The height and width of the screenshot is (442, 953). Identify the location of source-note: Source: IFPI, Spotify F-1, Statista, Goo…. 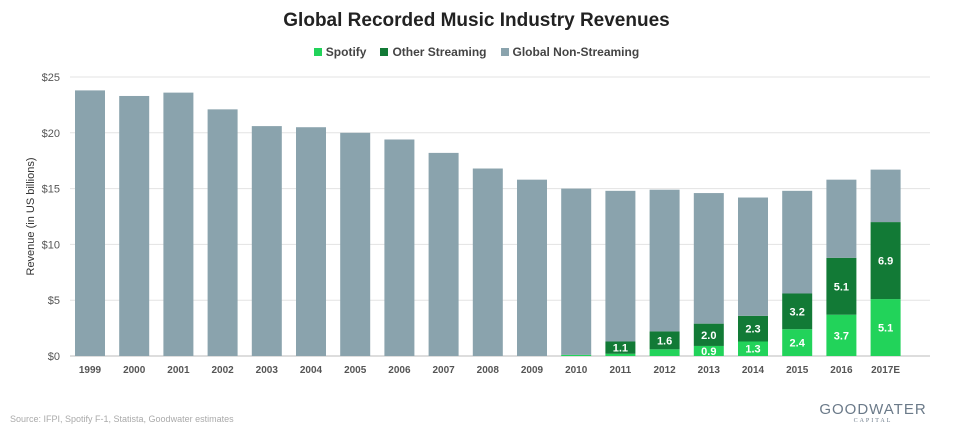
(122, 419).